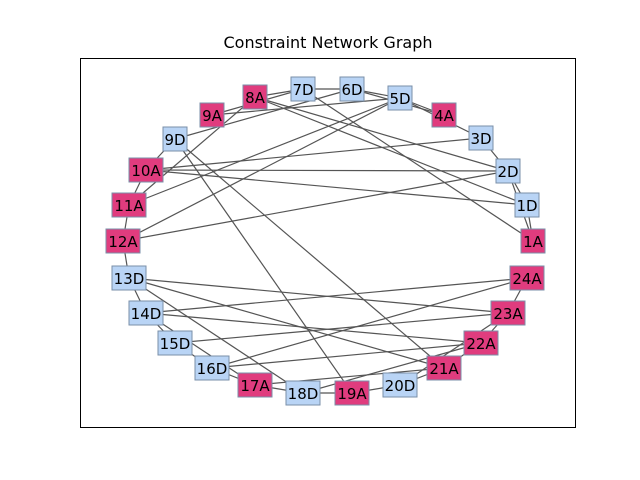 Image resolution: width=640 pixels, height=480 pixels. I want to click on edge-16D-24A, so click(369, 323).